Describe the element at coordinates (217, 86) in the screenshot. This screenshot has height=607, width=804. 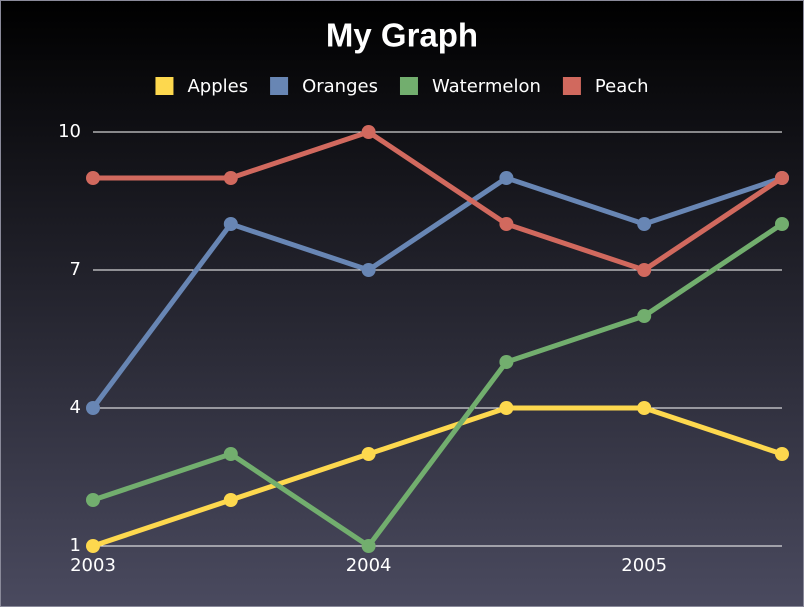
I see `legend-label: Apples` at that location.